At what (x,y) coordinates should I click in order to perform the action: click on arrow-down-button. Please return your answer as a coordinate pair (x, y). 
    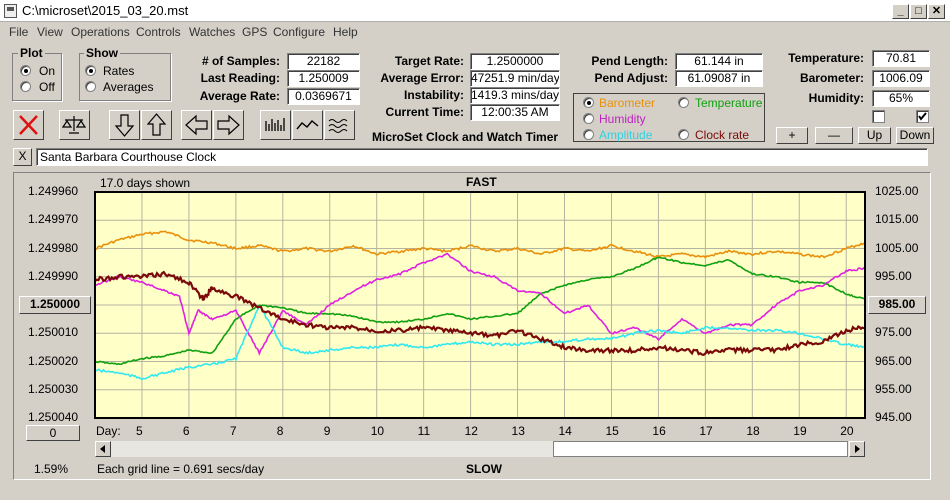
    Looking at the image, I should click on (124, 125).